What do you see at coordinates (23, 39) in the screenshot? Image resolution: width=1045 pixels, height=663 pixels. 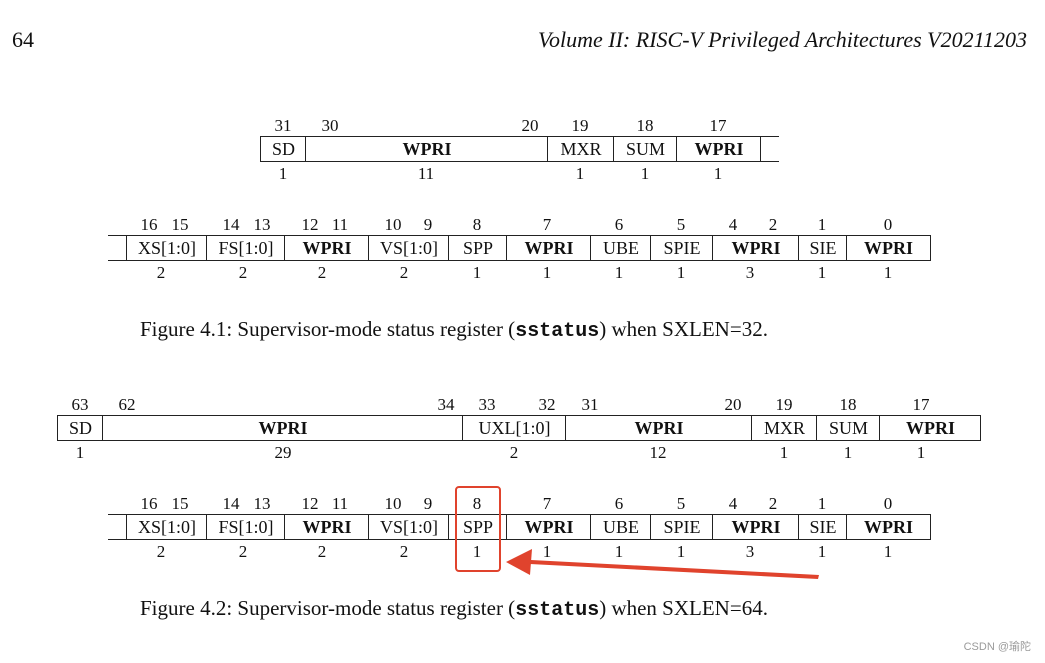 I see `page-number: 64` at bounding box center [23, 39].